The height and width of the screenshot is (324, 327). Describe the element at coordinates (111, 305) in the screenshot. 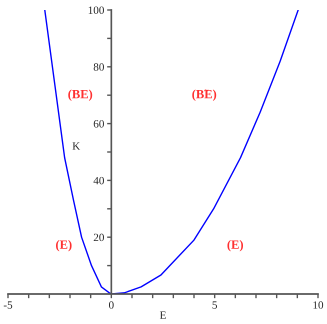

I see `x-tick-label: 0` at that location.